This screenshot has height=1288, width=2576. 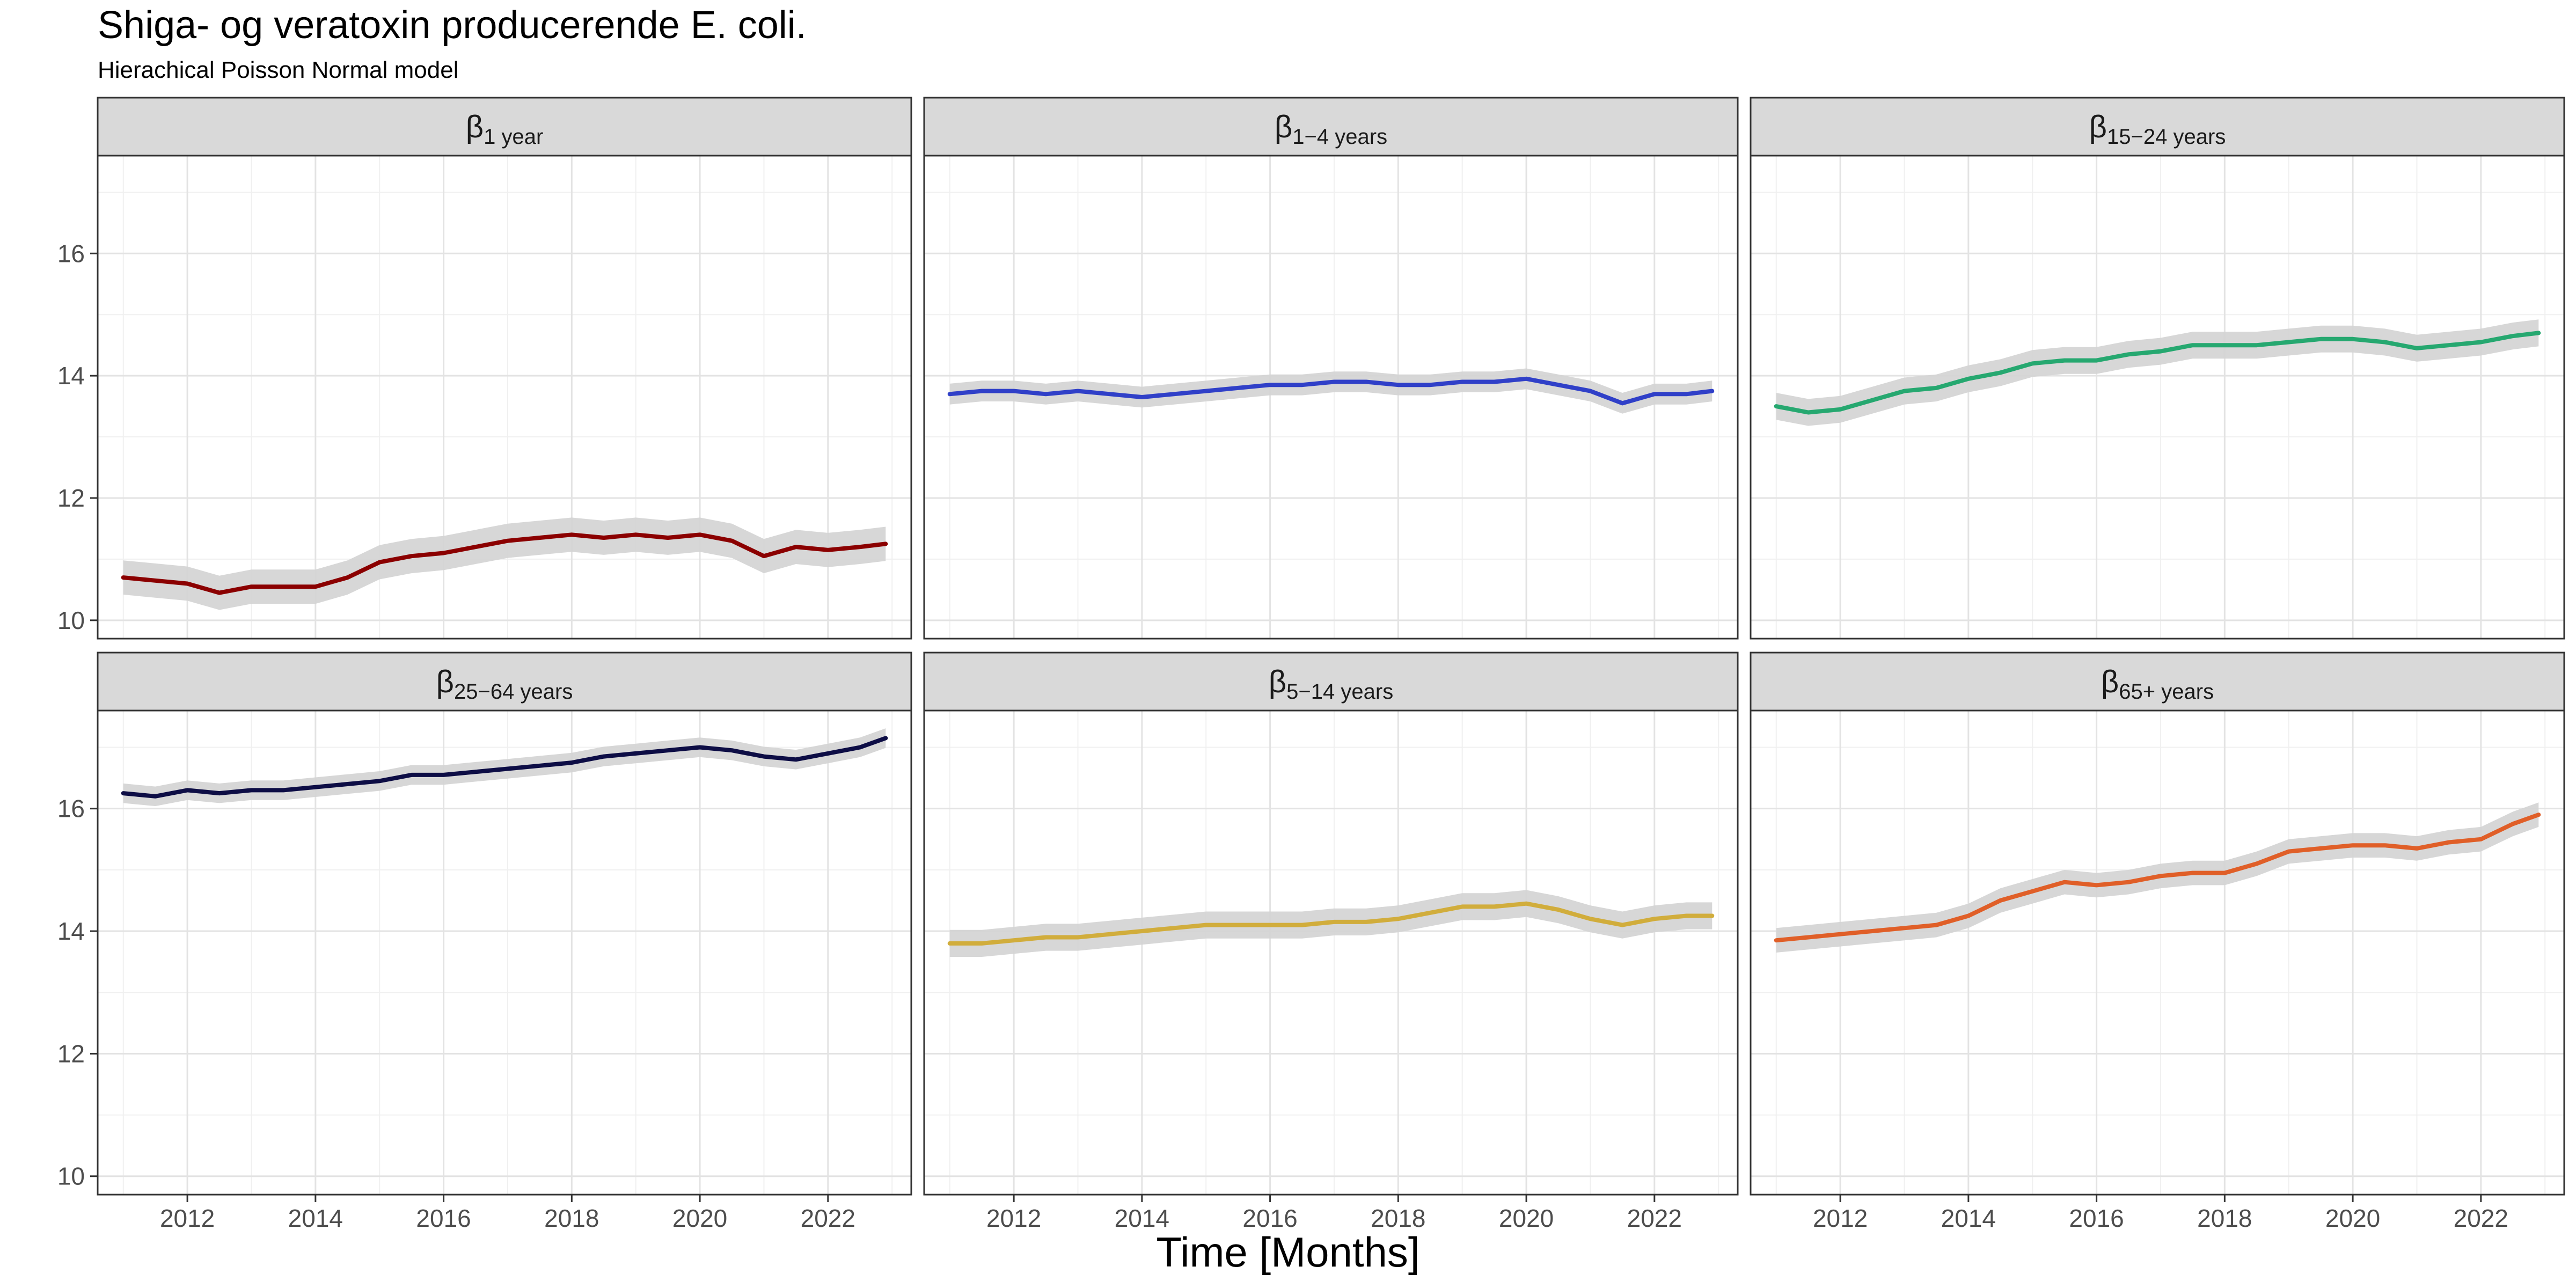 What do you see at coordinates (278, 70) in the screenshot?
I see `chart-subtitle: Hierachical Poisson Normal model` at bounding box center [278, 70].